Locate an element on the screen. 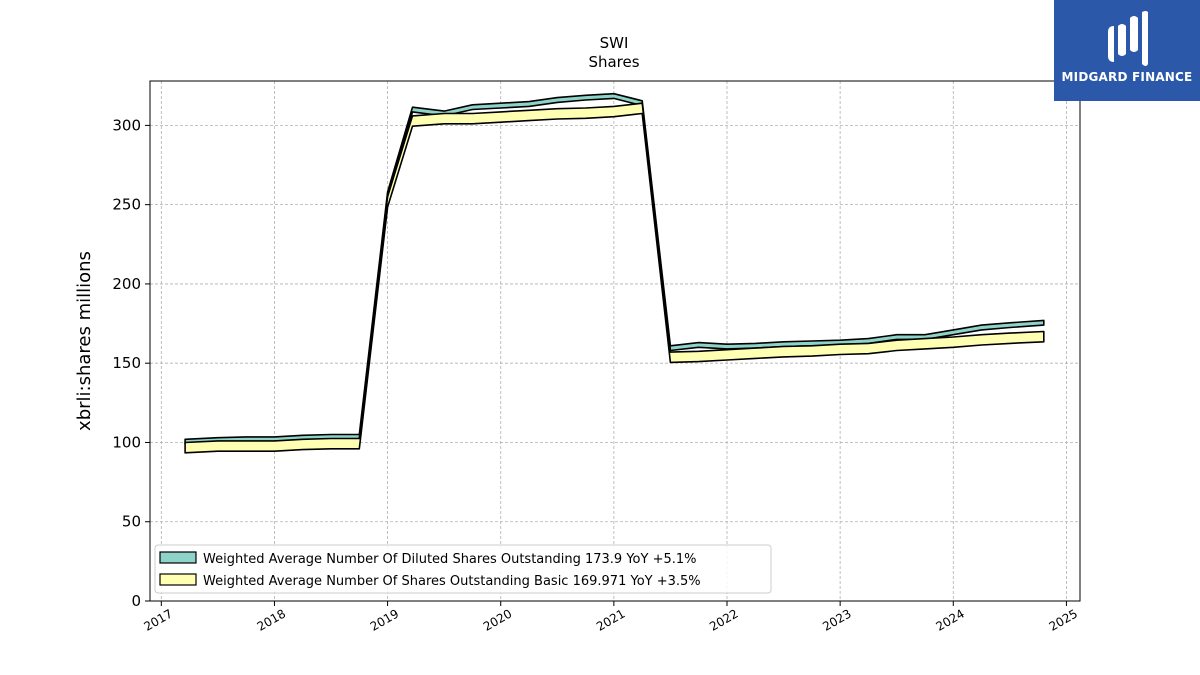 The height and width of the screenshot is (675, 1200). x-tick-label: 2020 is located at coordinates (497, 619).